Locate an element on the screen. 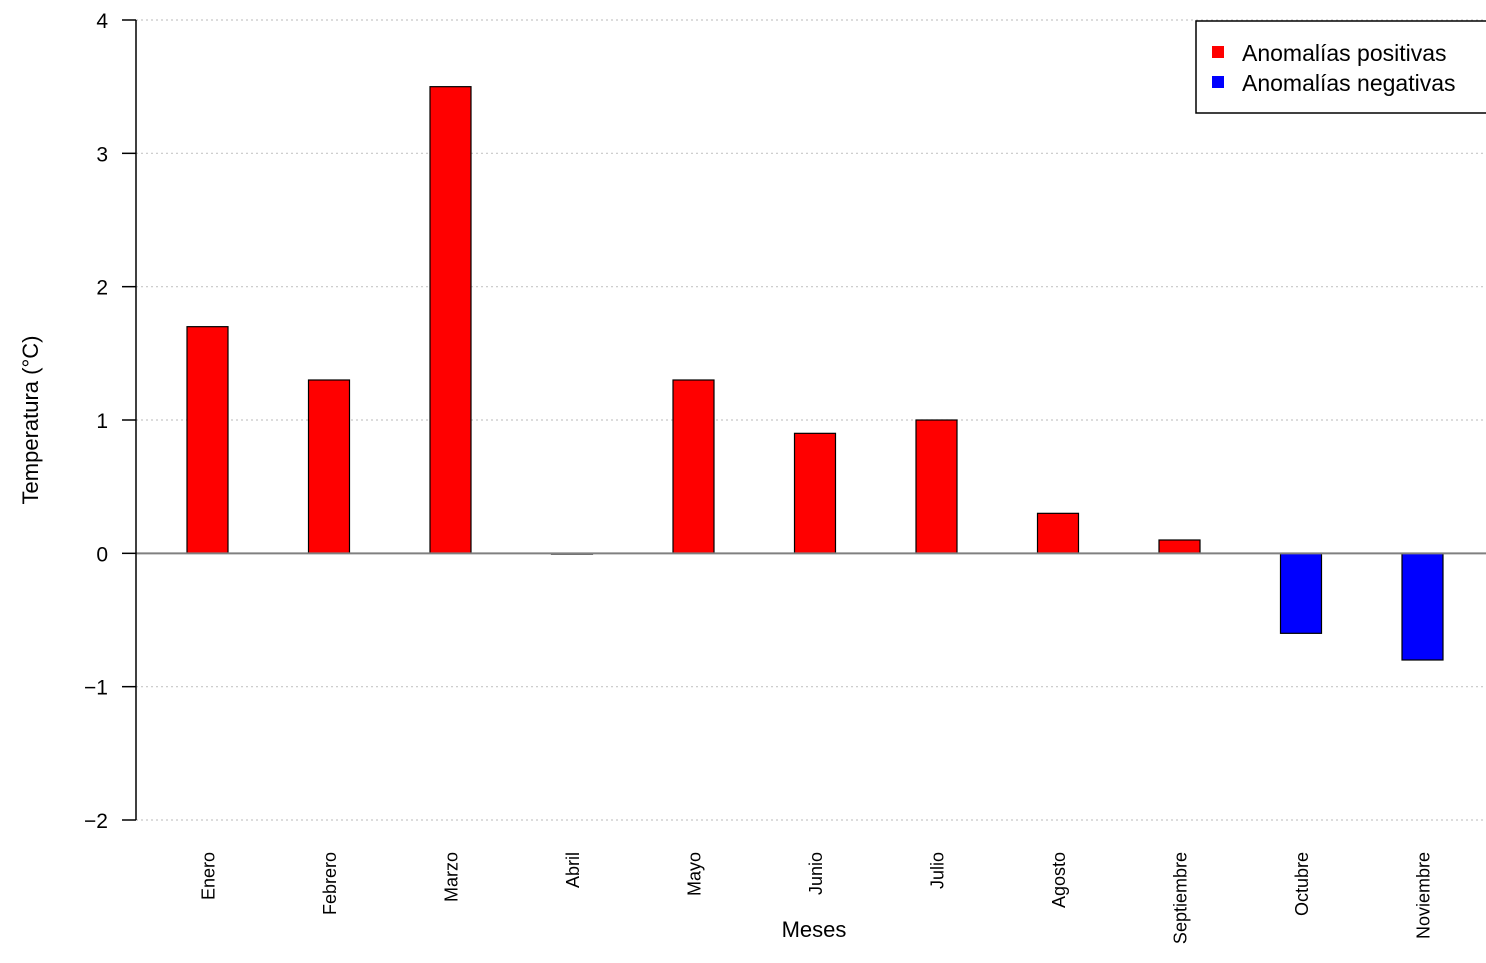 The height and width of the screenshot is (963, 1486). y-tick-label: 2 is located at coordinates (102, 288).